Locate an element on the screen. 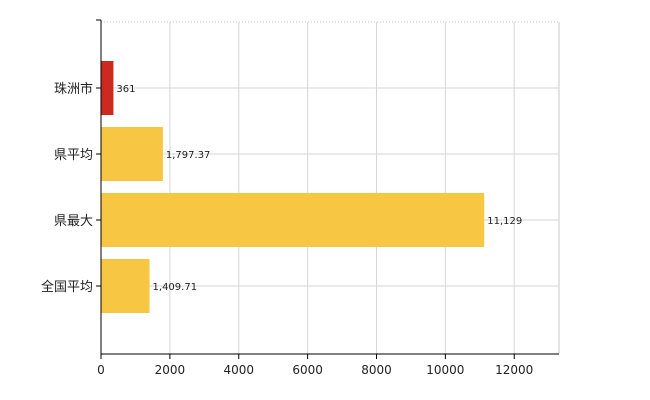 This screenshot has width=650, height=400. y-tick-label: 県最大 is located at coordinates (73, 221).